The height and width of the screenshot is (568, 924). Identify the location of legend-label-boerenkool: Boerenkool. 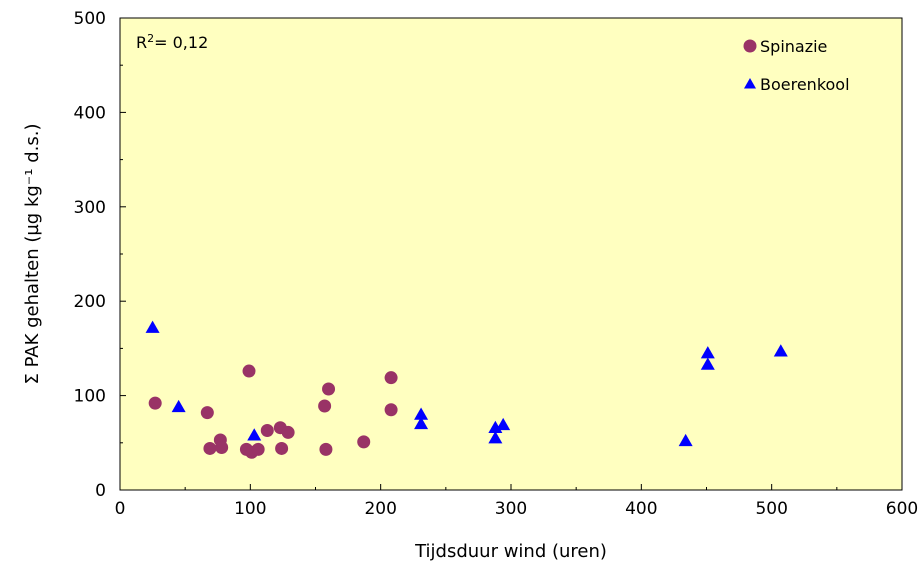
(805, 84).